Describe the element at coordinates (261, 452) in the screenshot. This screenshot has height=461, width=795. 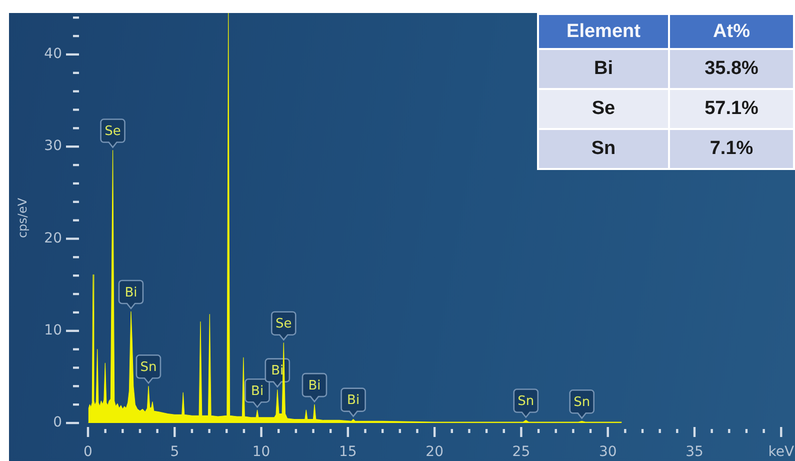
I see `x-tick-label: 10` at that location.